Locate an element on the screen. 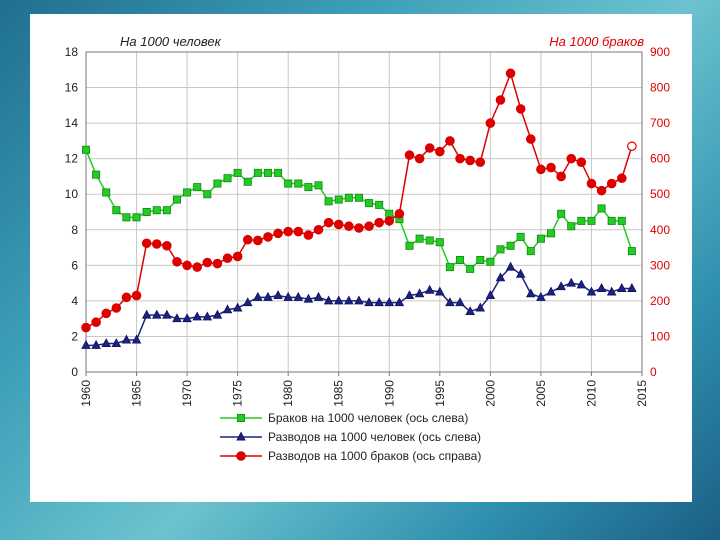 This screenshot has height=540, width=720. left-tick-label: 8 is located at coordinates (74, 230).